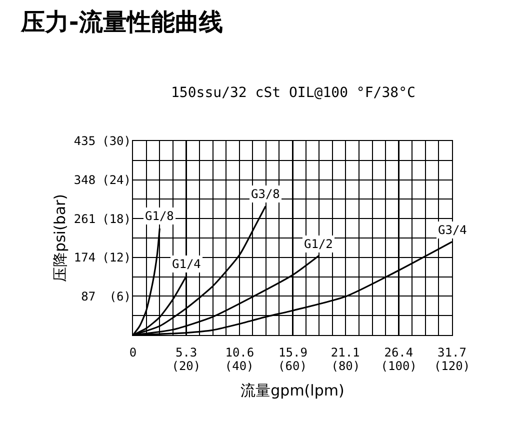 The height and width of the screenshot is (441, 522). What do you see at coordinates (85, 141) in the screenshot?
I see `y-tick-label: 435` at bounding box center [85, 141].